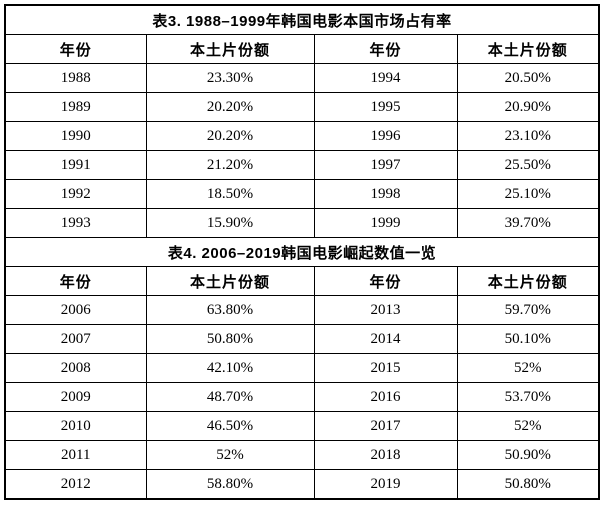 The height and width of the screenshot is (507, 604). Describe the element at coordinates (230, 368) in the screenshot. I see `share-cell: 42.10%` at that location.